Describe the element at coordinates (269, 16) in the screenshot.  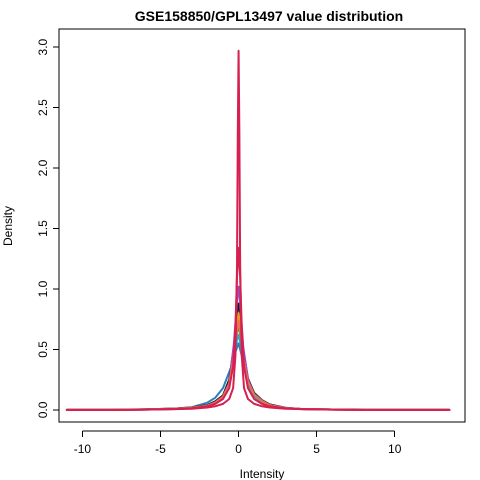
I see `chart-title: GSE158850/GPL13497 value distribution` at that location.